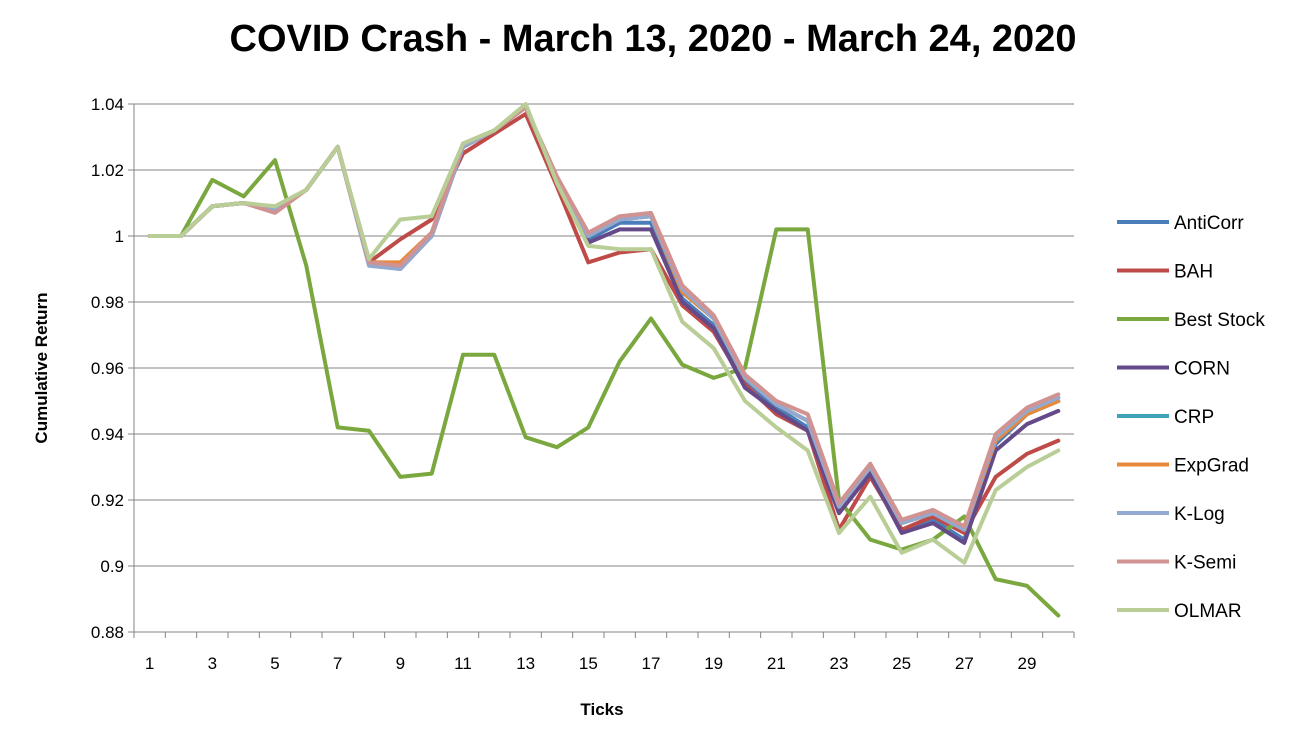 The height and width of the screenshot is (750, 1306). I want to click on y-tick-label: 0.94, so click(107, 434).